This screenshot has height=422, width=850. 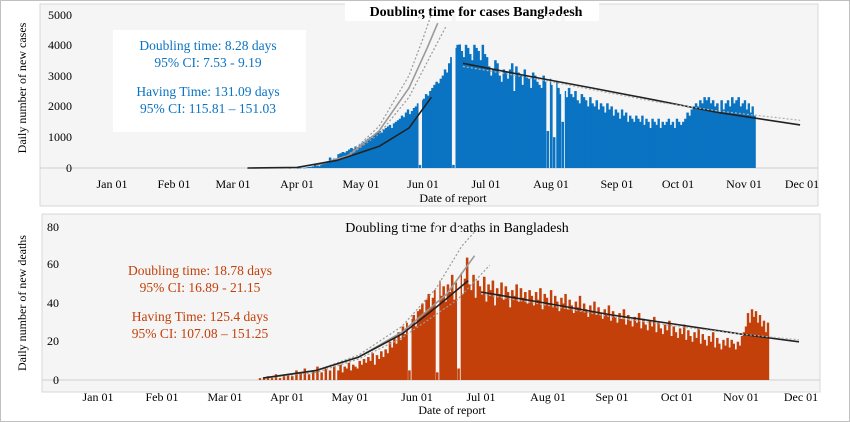 I want to click on deaths-y-tick: 40, so click(x=53, y=303).